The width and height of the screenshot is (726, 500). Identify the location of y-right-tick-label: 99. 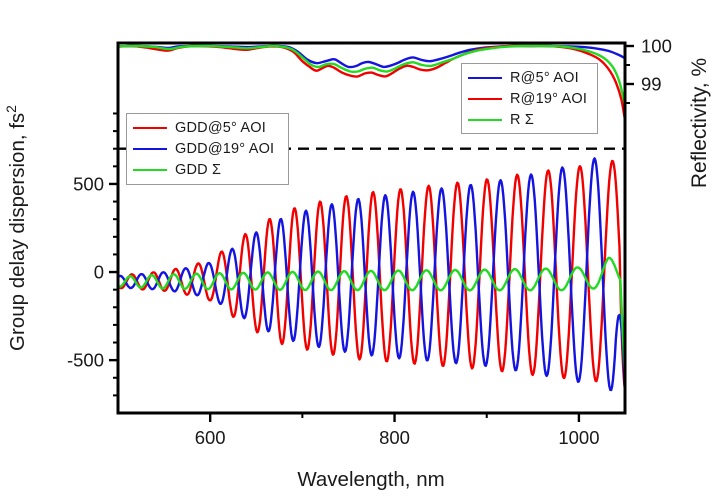
(651, 84).